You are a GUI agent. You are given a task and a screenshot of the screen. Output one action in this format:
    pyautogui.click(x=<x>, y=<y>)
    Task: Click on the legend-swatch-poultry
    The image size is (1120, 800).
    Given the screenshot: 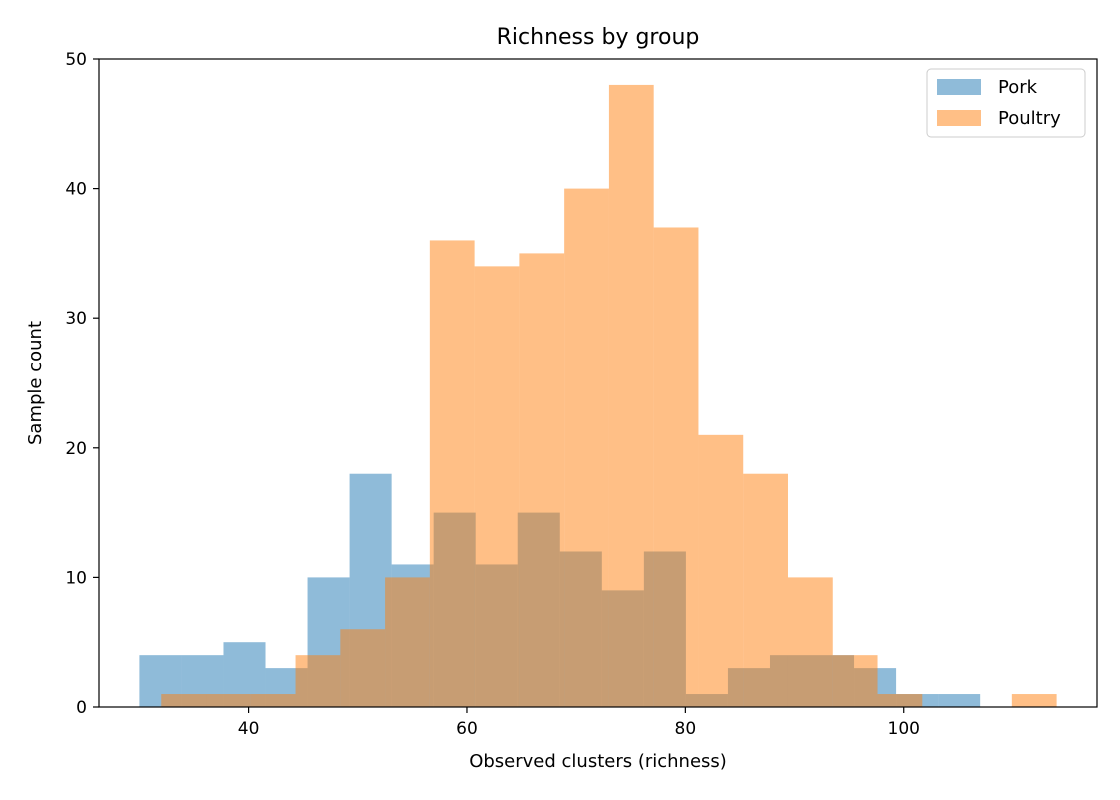 What is the action you would take?
    pyautogui.click(x=959, y=118)
    